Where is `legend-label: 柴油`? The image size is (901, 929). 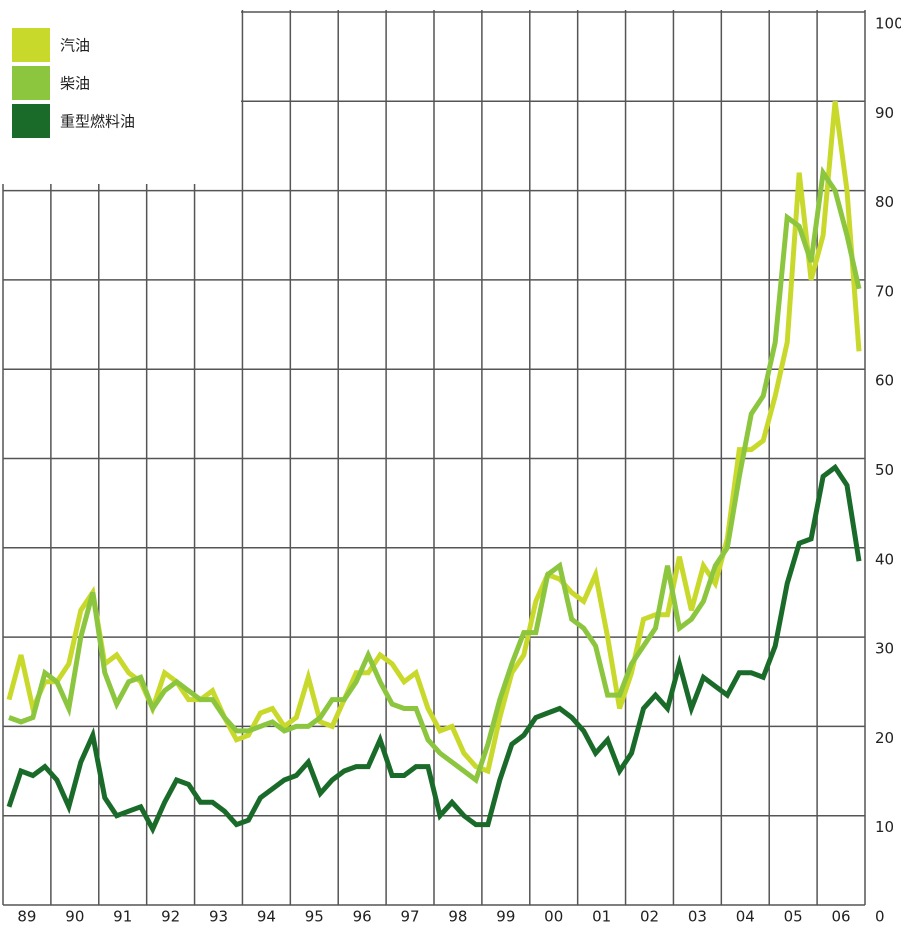 legend-label: 柴油 is located at coordinates (75, 84).